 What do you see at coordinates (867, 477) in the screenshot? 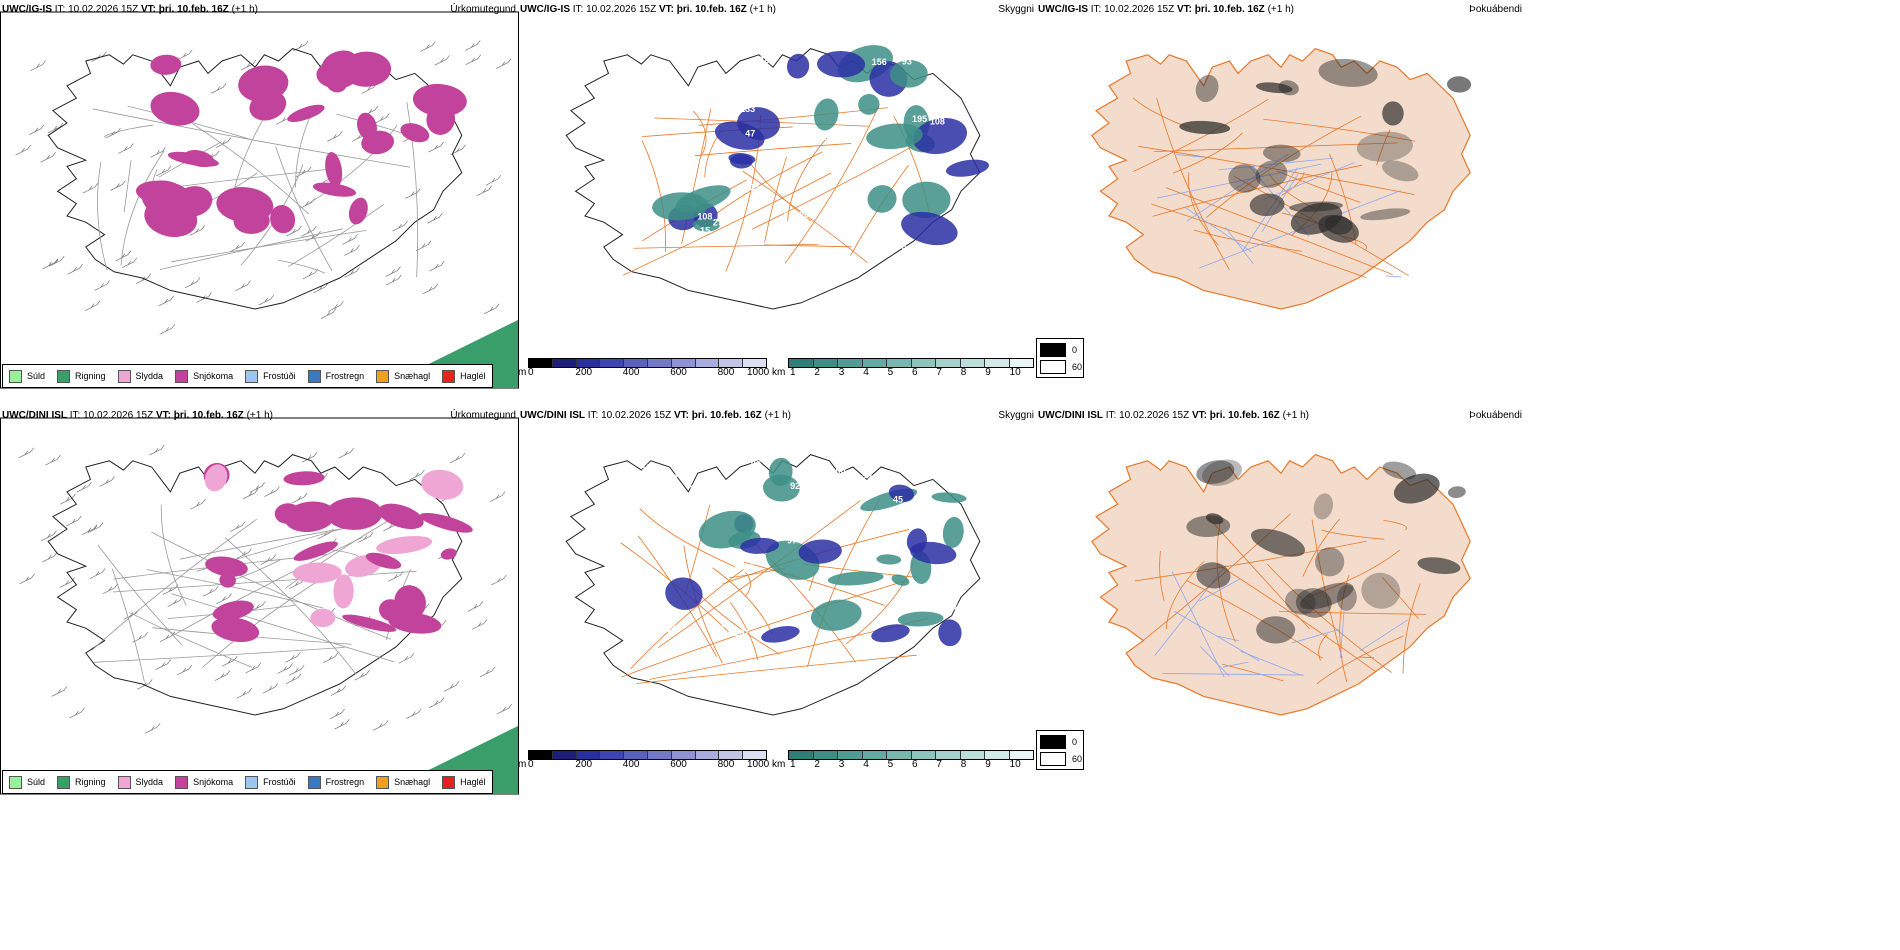
I see `visibility-value-label: 22` at bounding box center [867, 477].